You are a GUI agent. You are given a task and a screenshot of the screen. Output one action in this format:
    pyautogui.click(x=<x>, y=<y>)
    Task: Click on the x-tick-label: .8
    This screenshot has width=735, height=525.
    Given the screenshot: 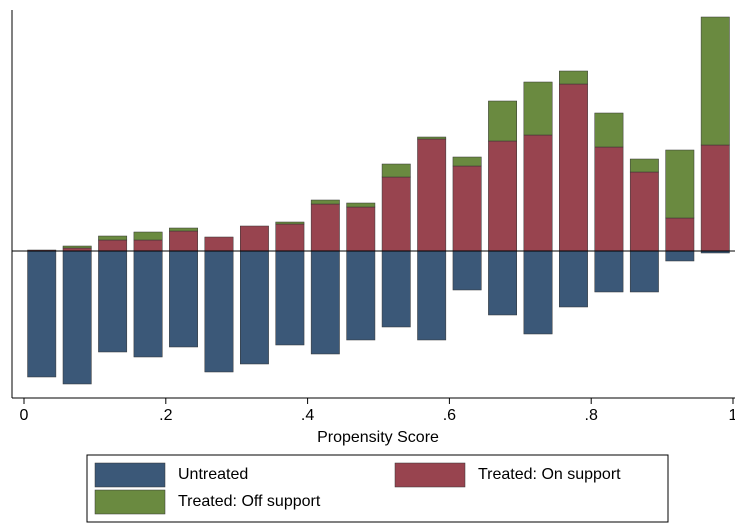 What is the action you would take?
    pyautogui.click(x=591, y=415)
    